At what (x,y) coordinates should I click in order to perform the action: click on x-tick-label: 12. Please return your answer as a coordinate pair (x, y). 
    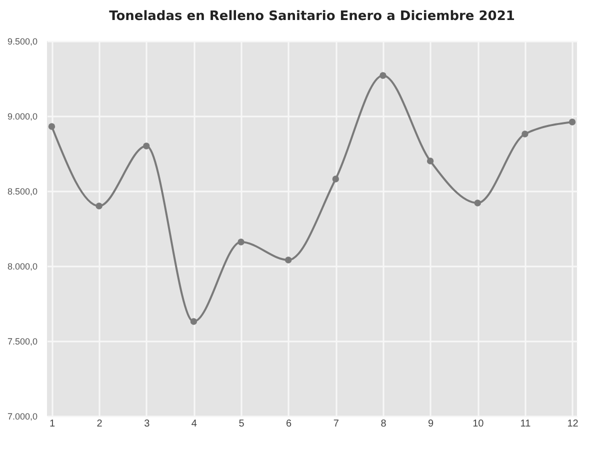
    Looking at the image, I should click on (573, 424).